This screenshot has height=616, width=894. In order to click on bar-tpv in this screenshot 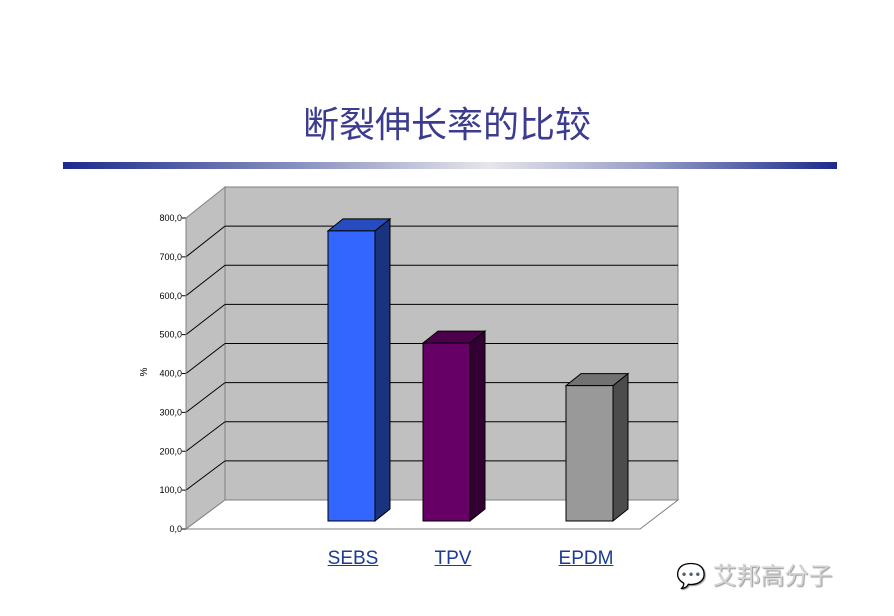, I will do `click(446, 432)`.